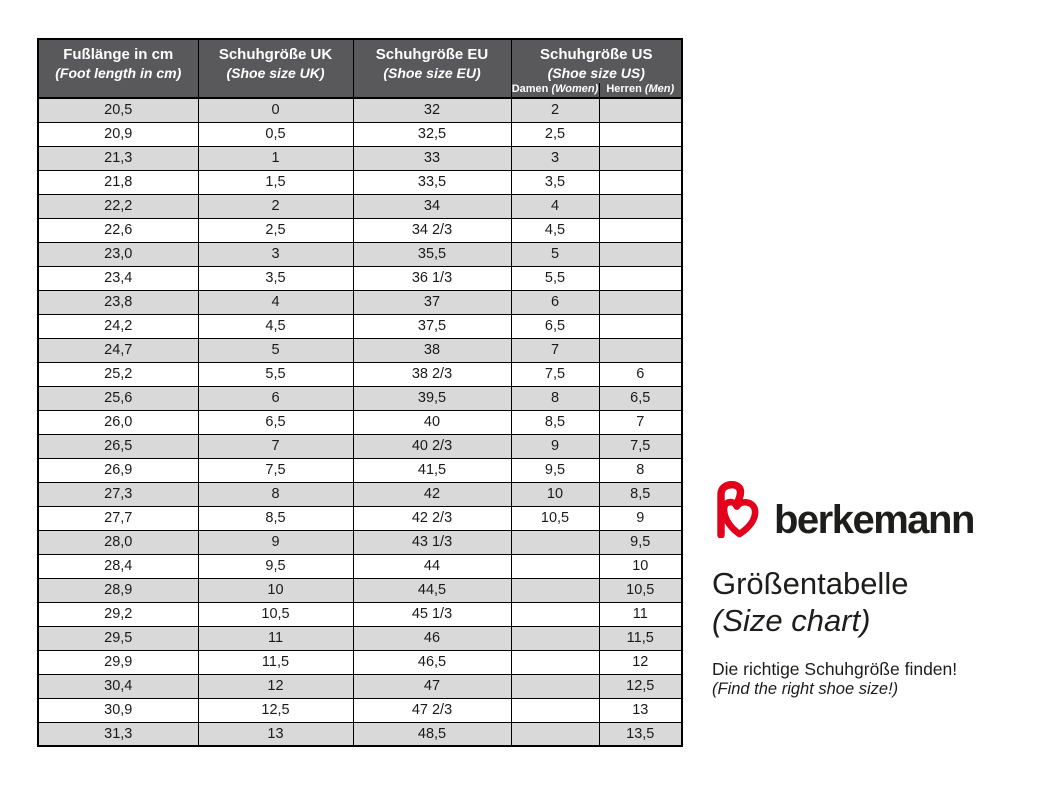  I want to click on cell-foot-length: 25,2, so click(118, 374).